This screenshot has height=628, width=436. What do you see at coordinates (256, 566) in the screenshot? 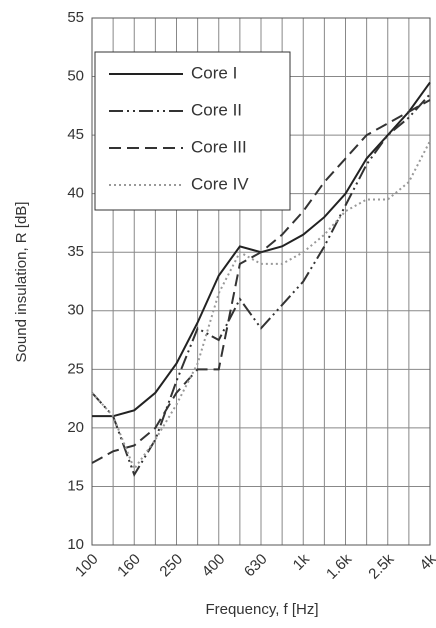
I see `x-tick-label: 630` at bounding box center [256, 566].